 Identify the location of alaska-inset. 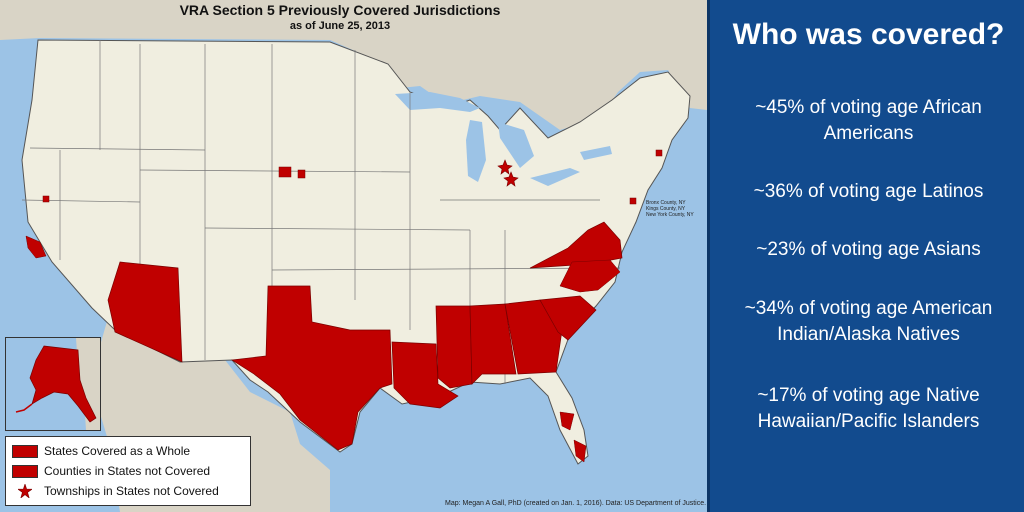
(53, 384).